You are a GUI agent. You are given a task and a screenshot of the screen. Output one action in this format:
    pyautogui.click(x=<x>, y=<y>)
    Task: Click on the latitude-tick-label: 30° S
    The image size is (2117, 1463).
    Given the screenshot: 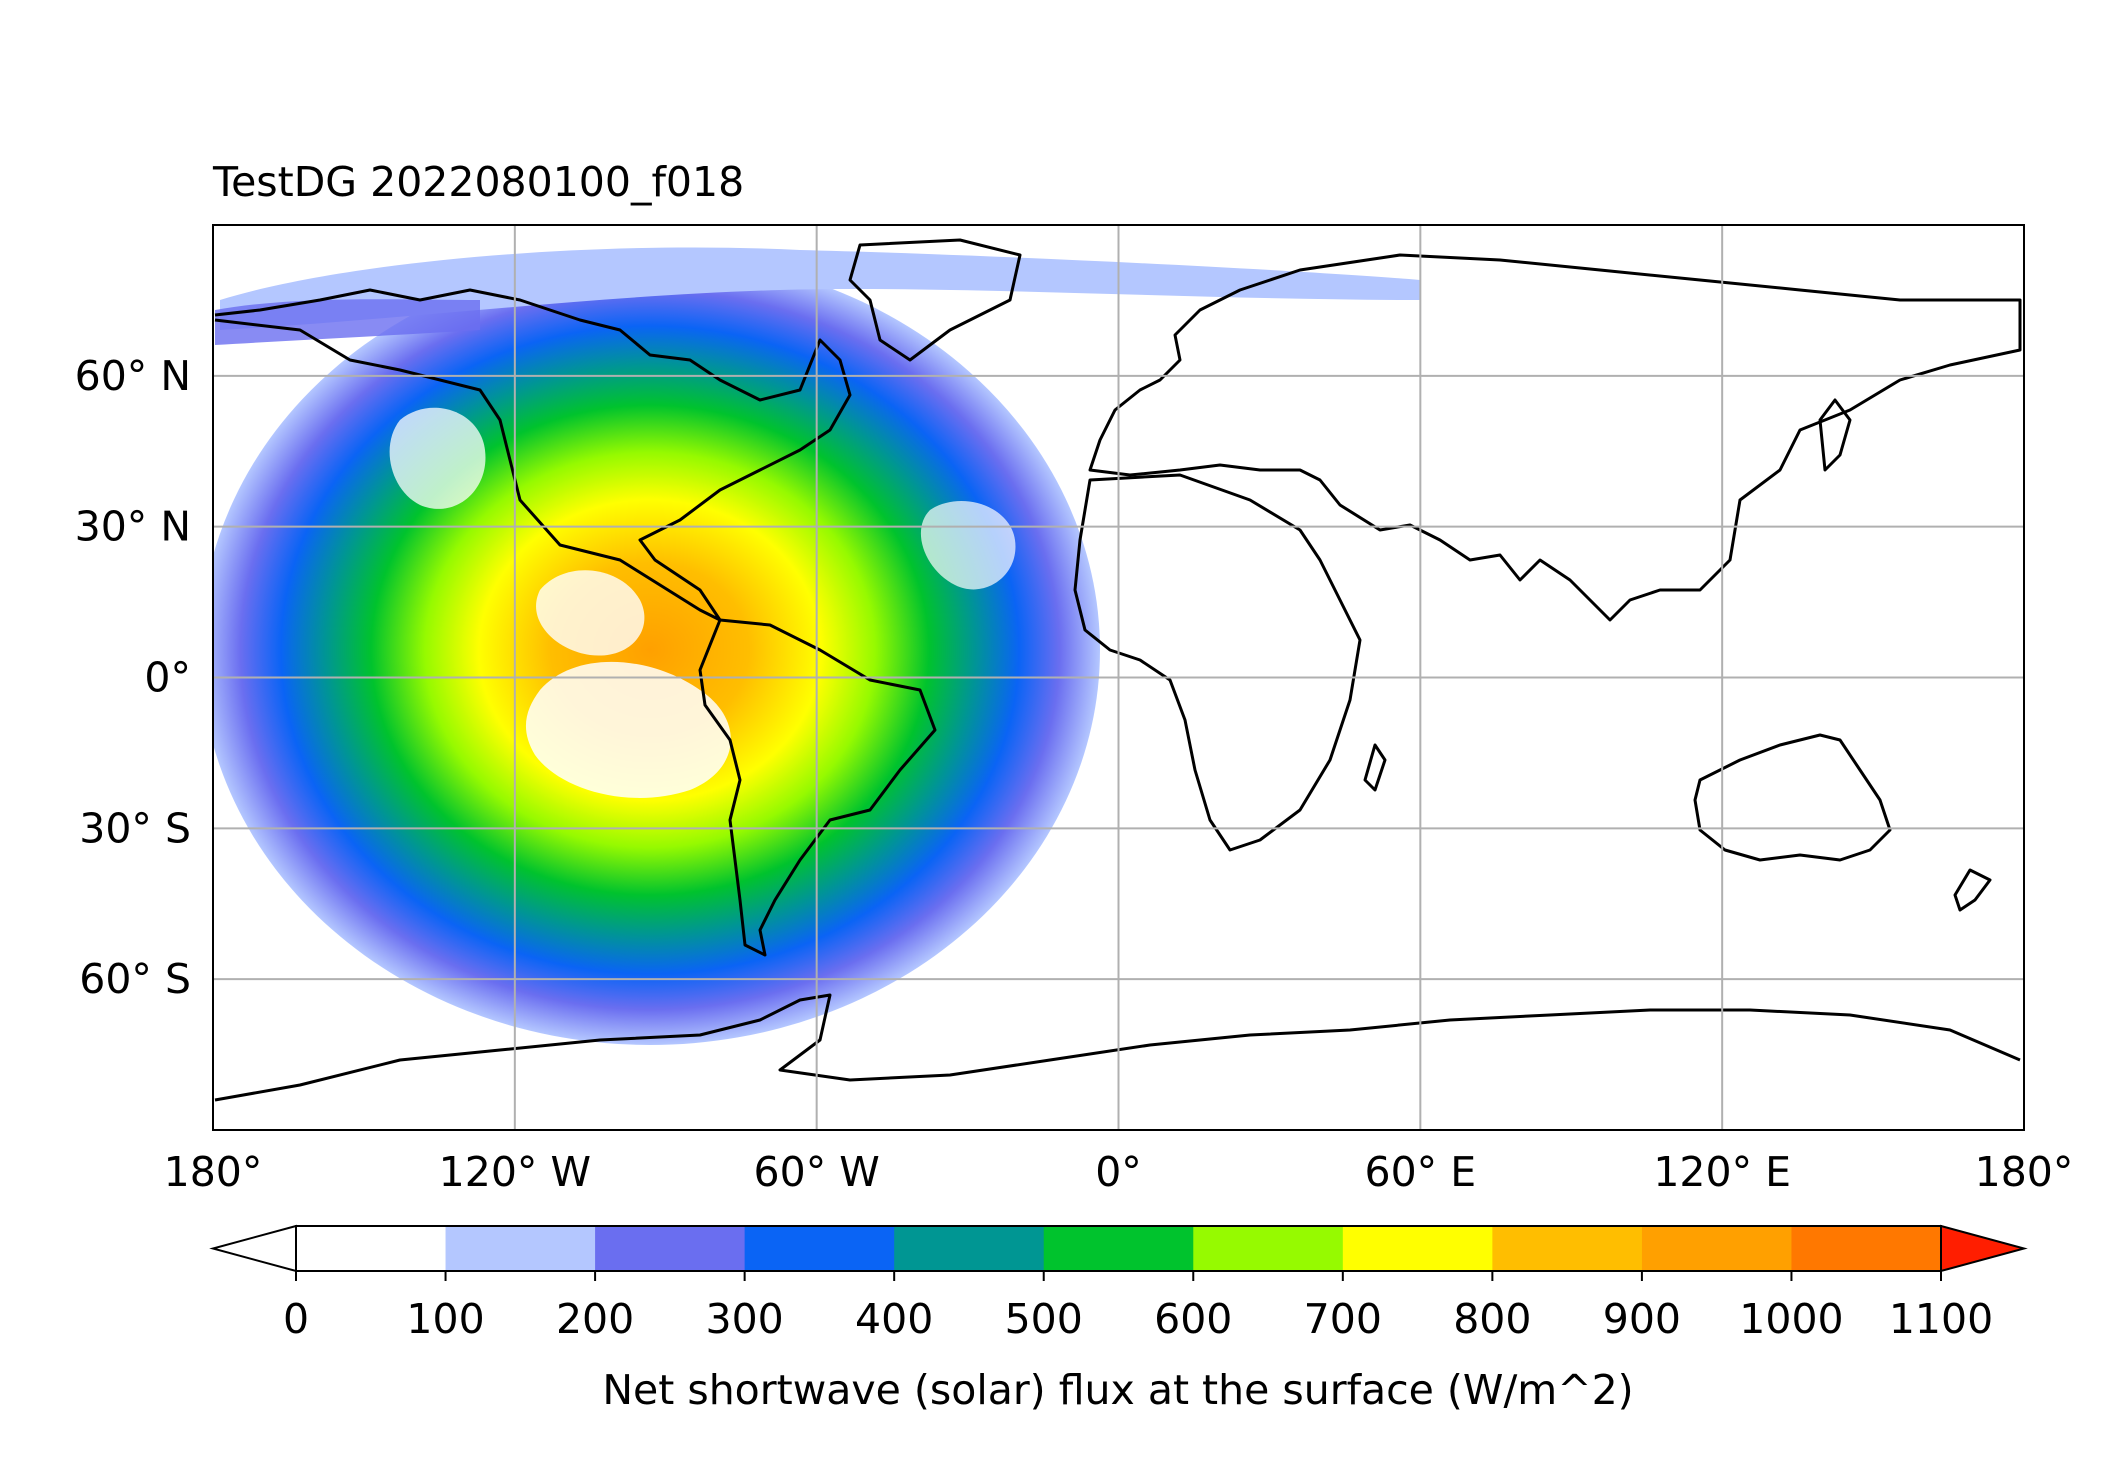 What is the action you would take?
    pyautogui.click(x=135, y=828)
    